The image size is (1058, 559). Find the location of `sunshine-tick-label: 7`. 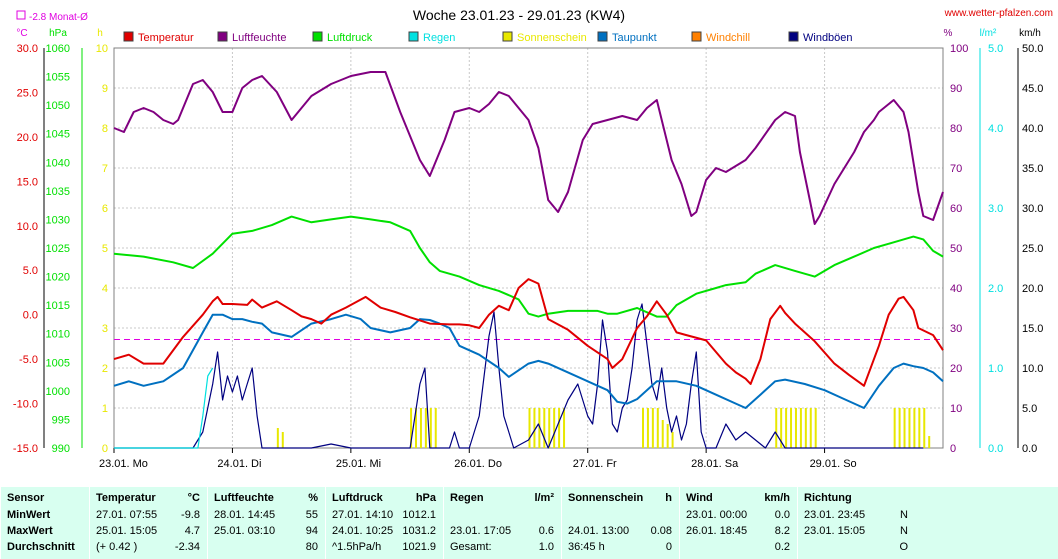

sunshine-tick-label: 7 is located at coordinates (105, 169).